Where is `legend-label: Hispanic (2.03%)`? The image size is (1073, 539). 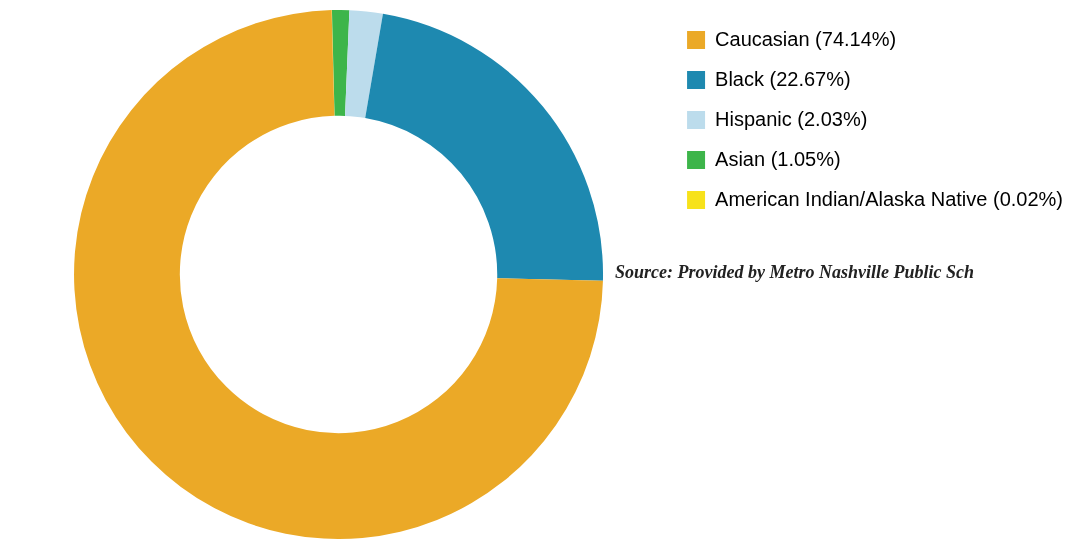
legend-label: Hispanic (2.03%) is located at coordinates (791, 118).